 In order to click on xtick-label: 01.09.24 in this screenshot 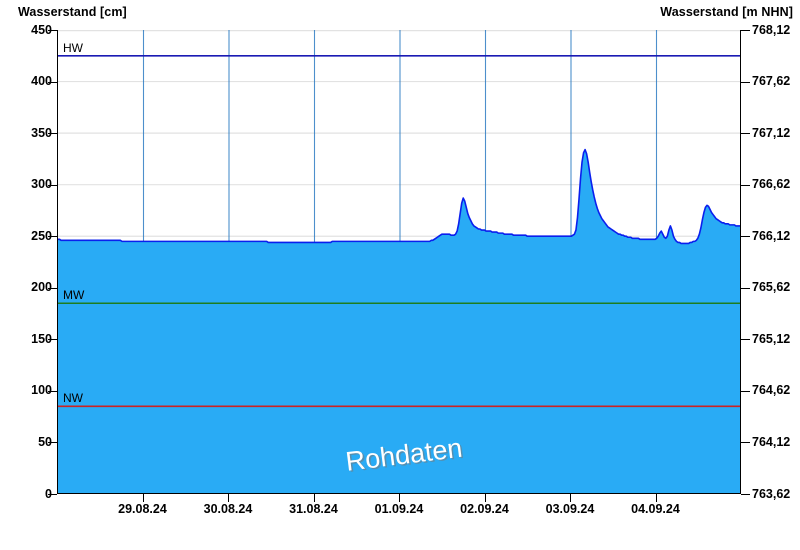, I will do `click(399, 509)`.